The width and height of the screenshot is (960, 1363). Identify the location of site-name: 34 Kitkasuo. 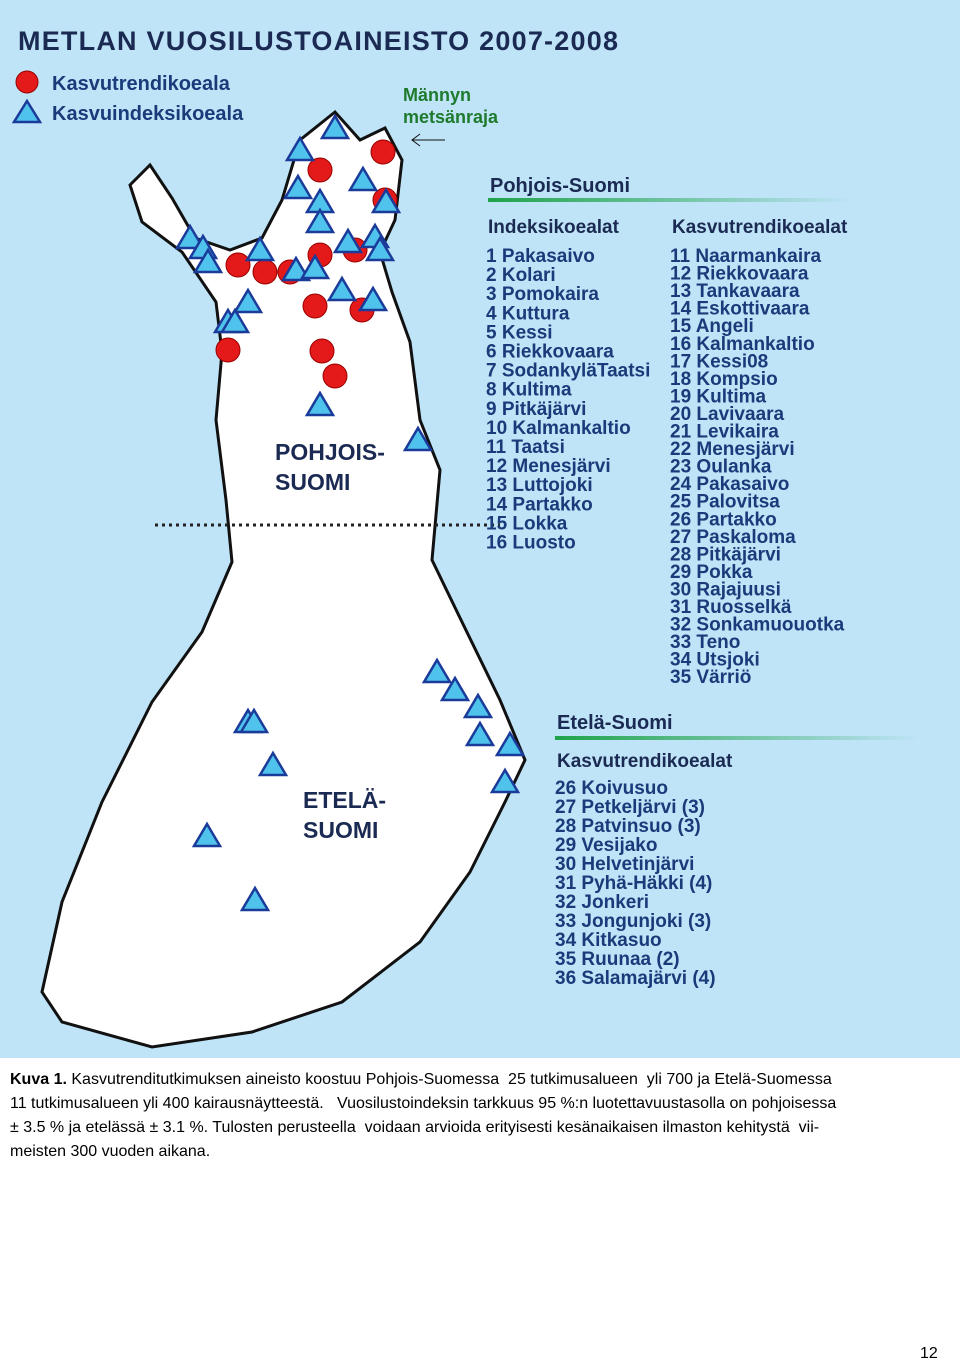
(608, 940).